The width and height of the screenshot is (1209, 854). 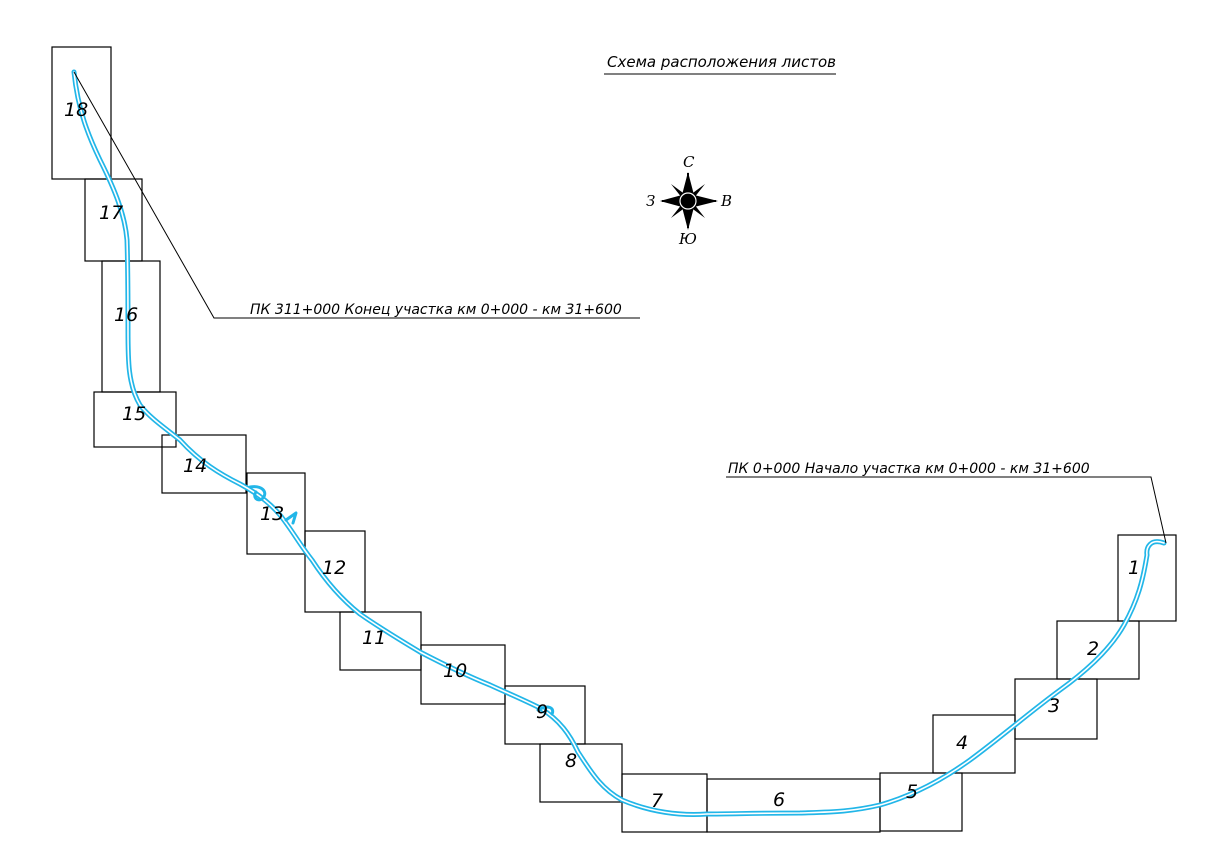 What do you see at coordinates (946, 510) in the screenshot?
I see `start-leader-line` at bounding box center [946, 510].